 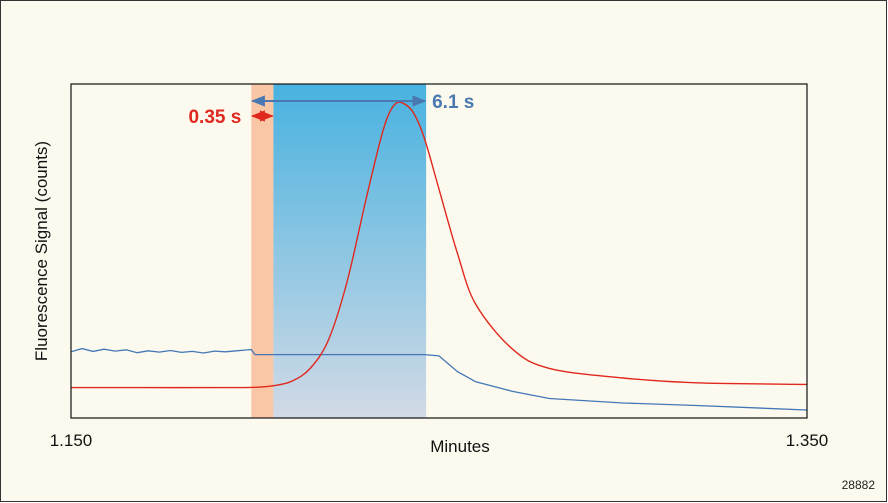 What do you see at coordinates (71, 440) in the screenshot?
I see `x-tick-label-start: 1.150` at bounding box center [71, 440].